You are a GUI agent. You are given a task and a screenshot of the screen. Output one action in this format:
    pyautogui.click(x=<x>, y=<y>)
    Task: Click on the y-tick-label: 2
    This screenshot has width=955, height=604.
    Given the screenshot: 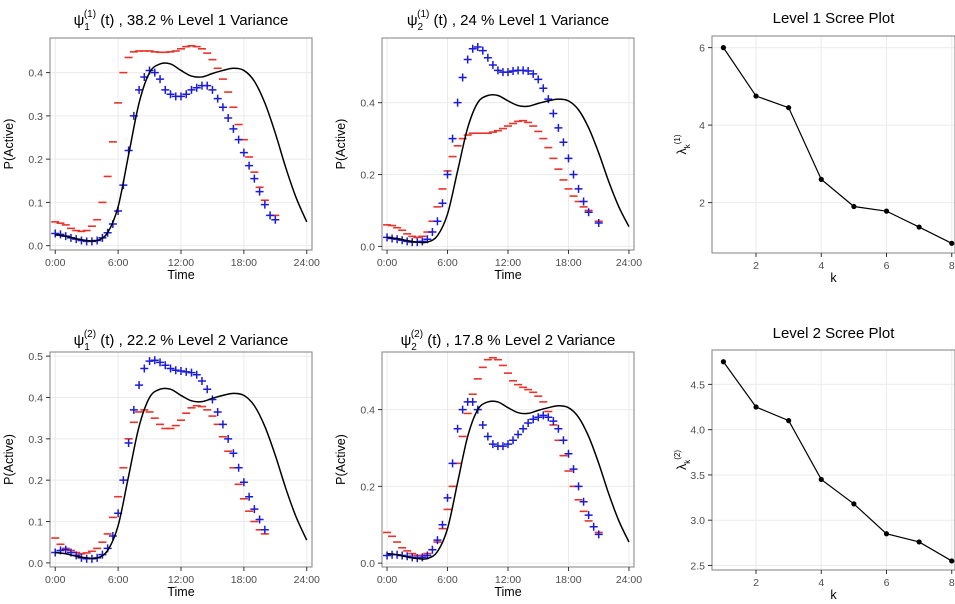 What is the action you would take?
    pyautogui.click(x=702, y=204)
    